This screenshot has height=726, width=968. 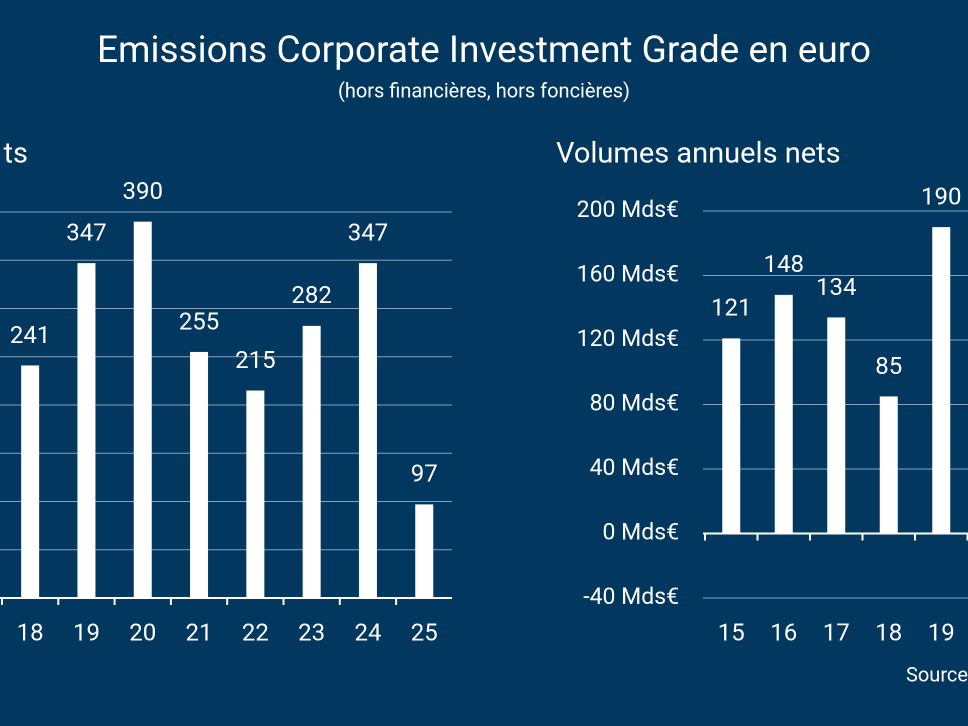 I want to click on value-label: 282, so click(x=311, y=295).